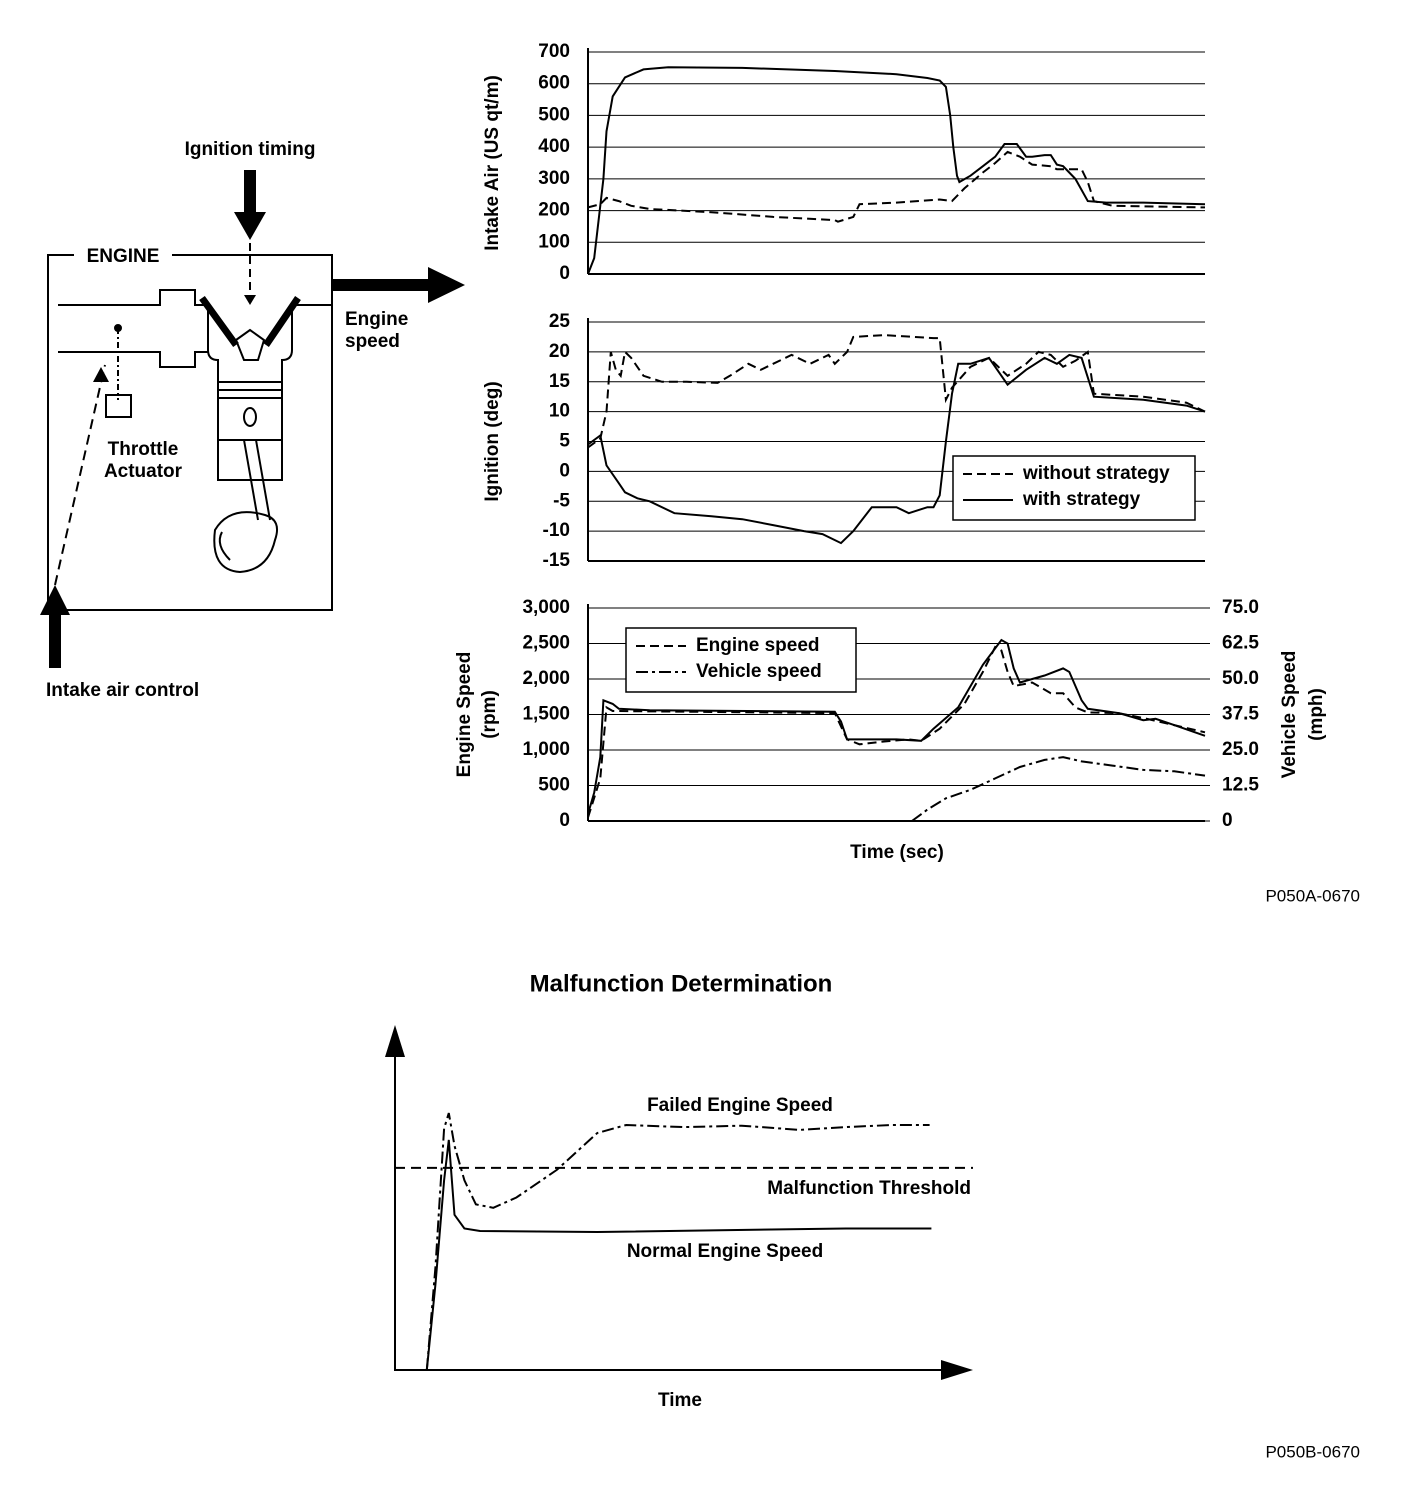  Describe the element at coordinates (1240, 714) in the screenshot. I see `y2-tick-label: 37.5` at that location.